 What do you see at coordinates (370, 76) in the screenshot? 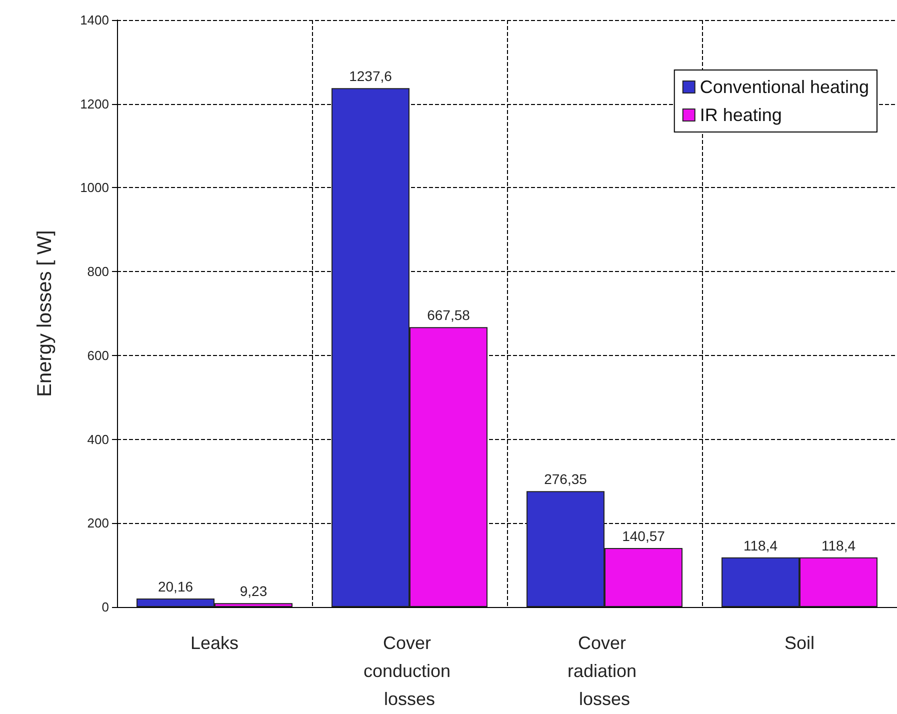
I see `data-label: 1237,6` at bounding box center [370, 76].